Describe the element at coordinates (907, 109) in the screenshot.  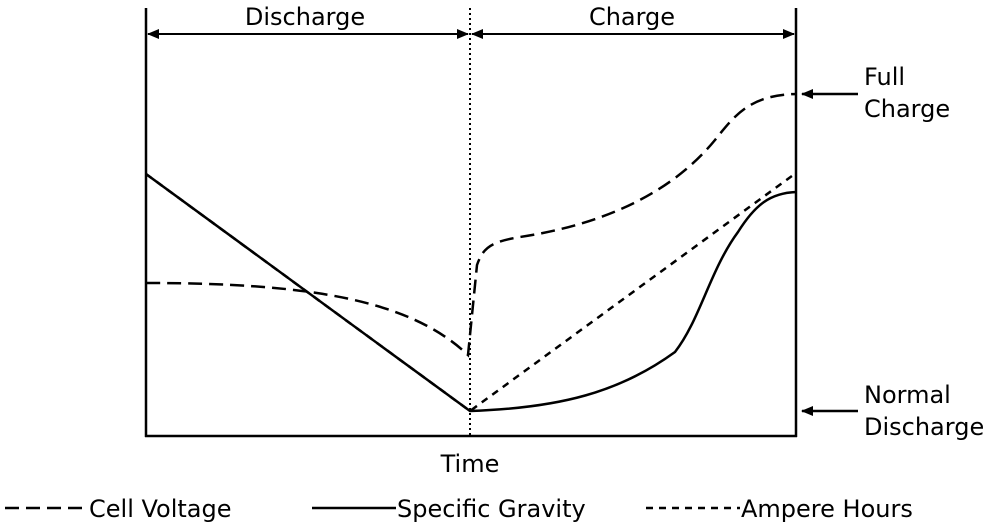
I see `full-charge-label-line2: Charge` at that location.